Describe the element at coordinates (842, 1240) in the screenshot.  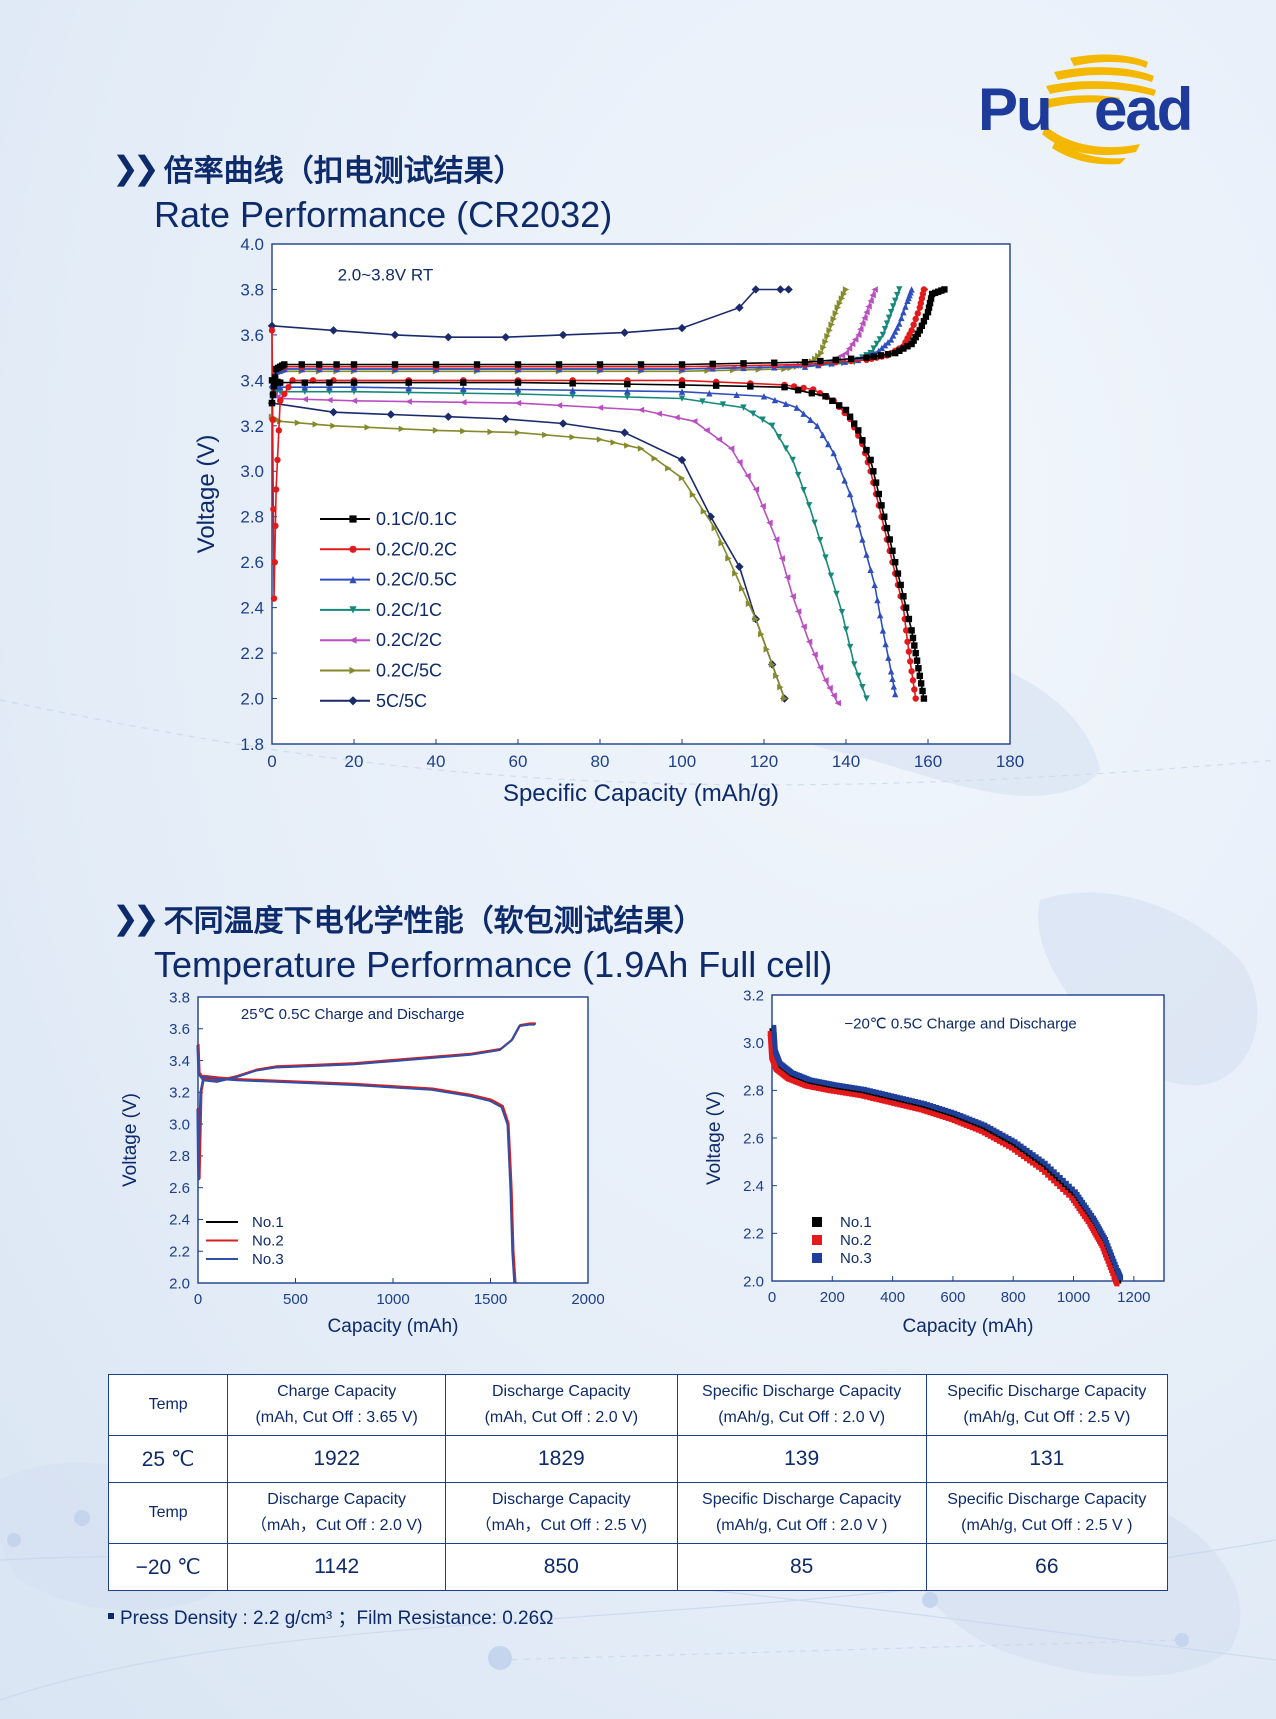
I see `chart-legend: No.1No.2No.3` at that location.